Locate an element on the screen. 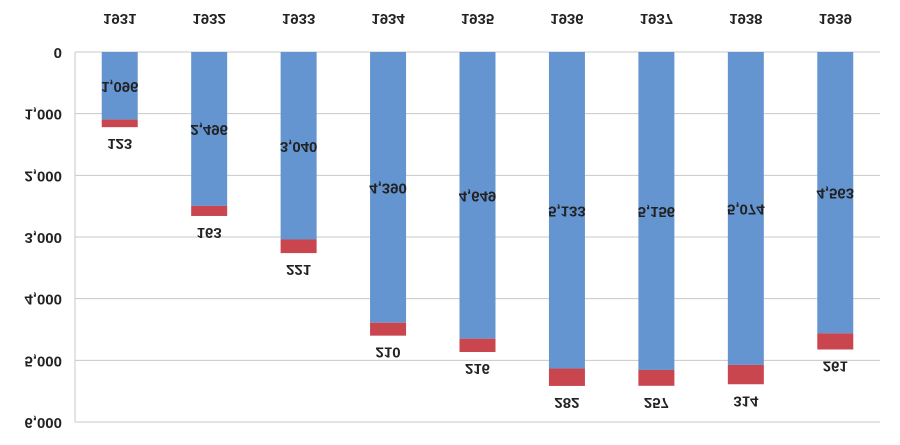 The width and height of the screenshot is (900, 445). data-label: 216 is located at coordinates (477, 368).